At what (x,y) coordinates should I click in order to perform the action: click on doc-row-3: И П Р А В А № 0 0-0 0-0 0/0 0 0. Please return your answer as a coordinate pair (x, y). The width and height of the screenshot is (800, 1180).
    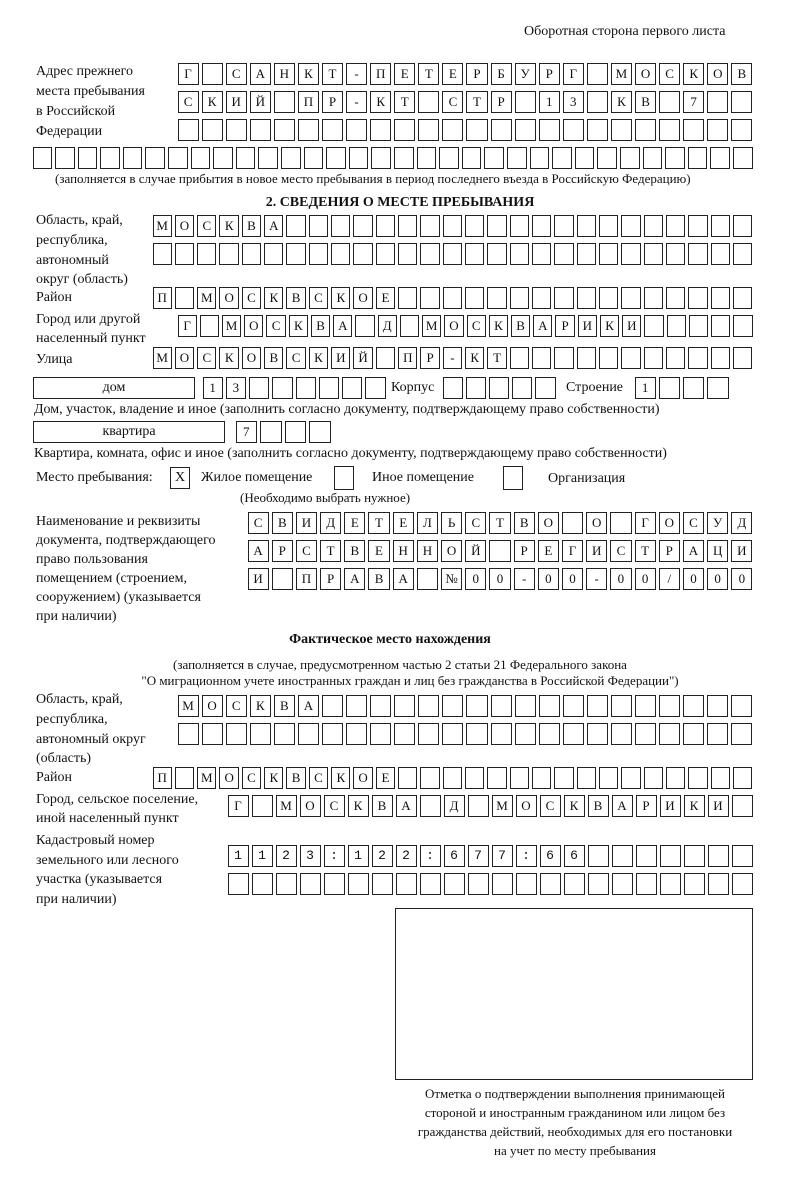
    Looking at the image, I should click on (500, 579).